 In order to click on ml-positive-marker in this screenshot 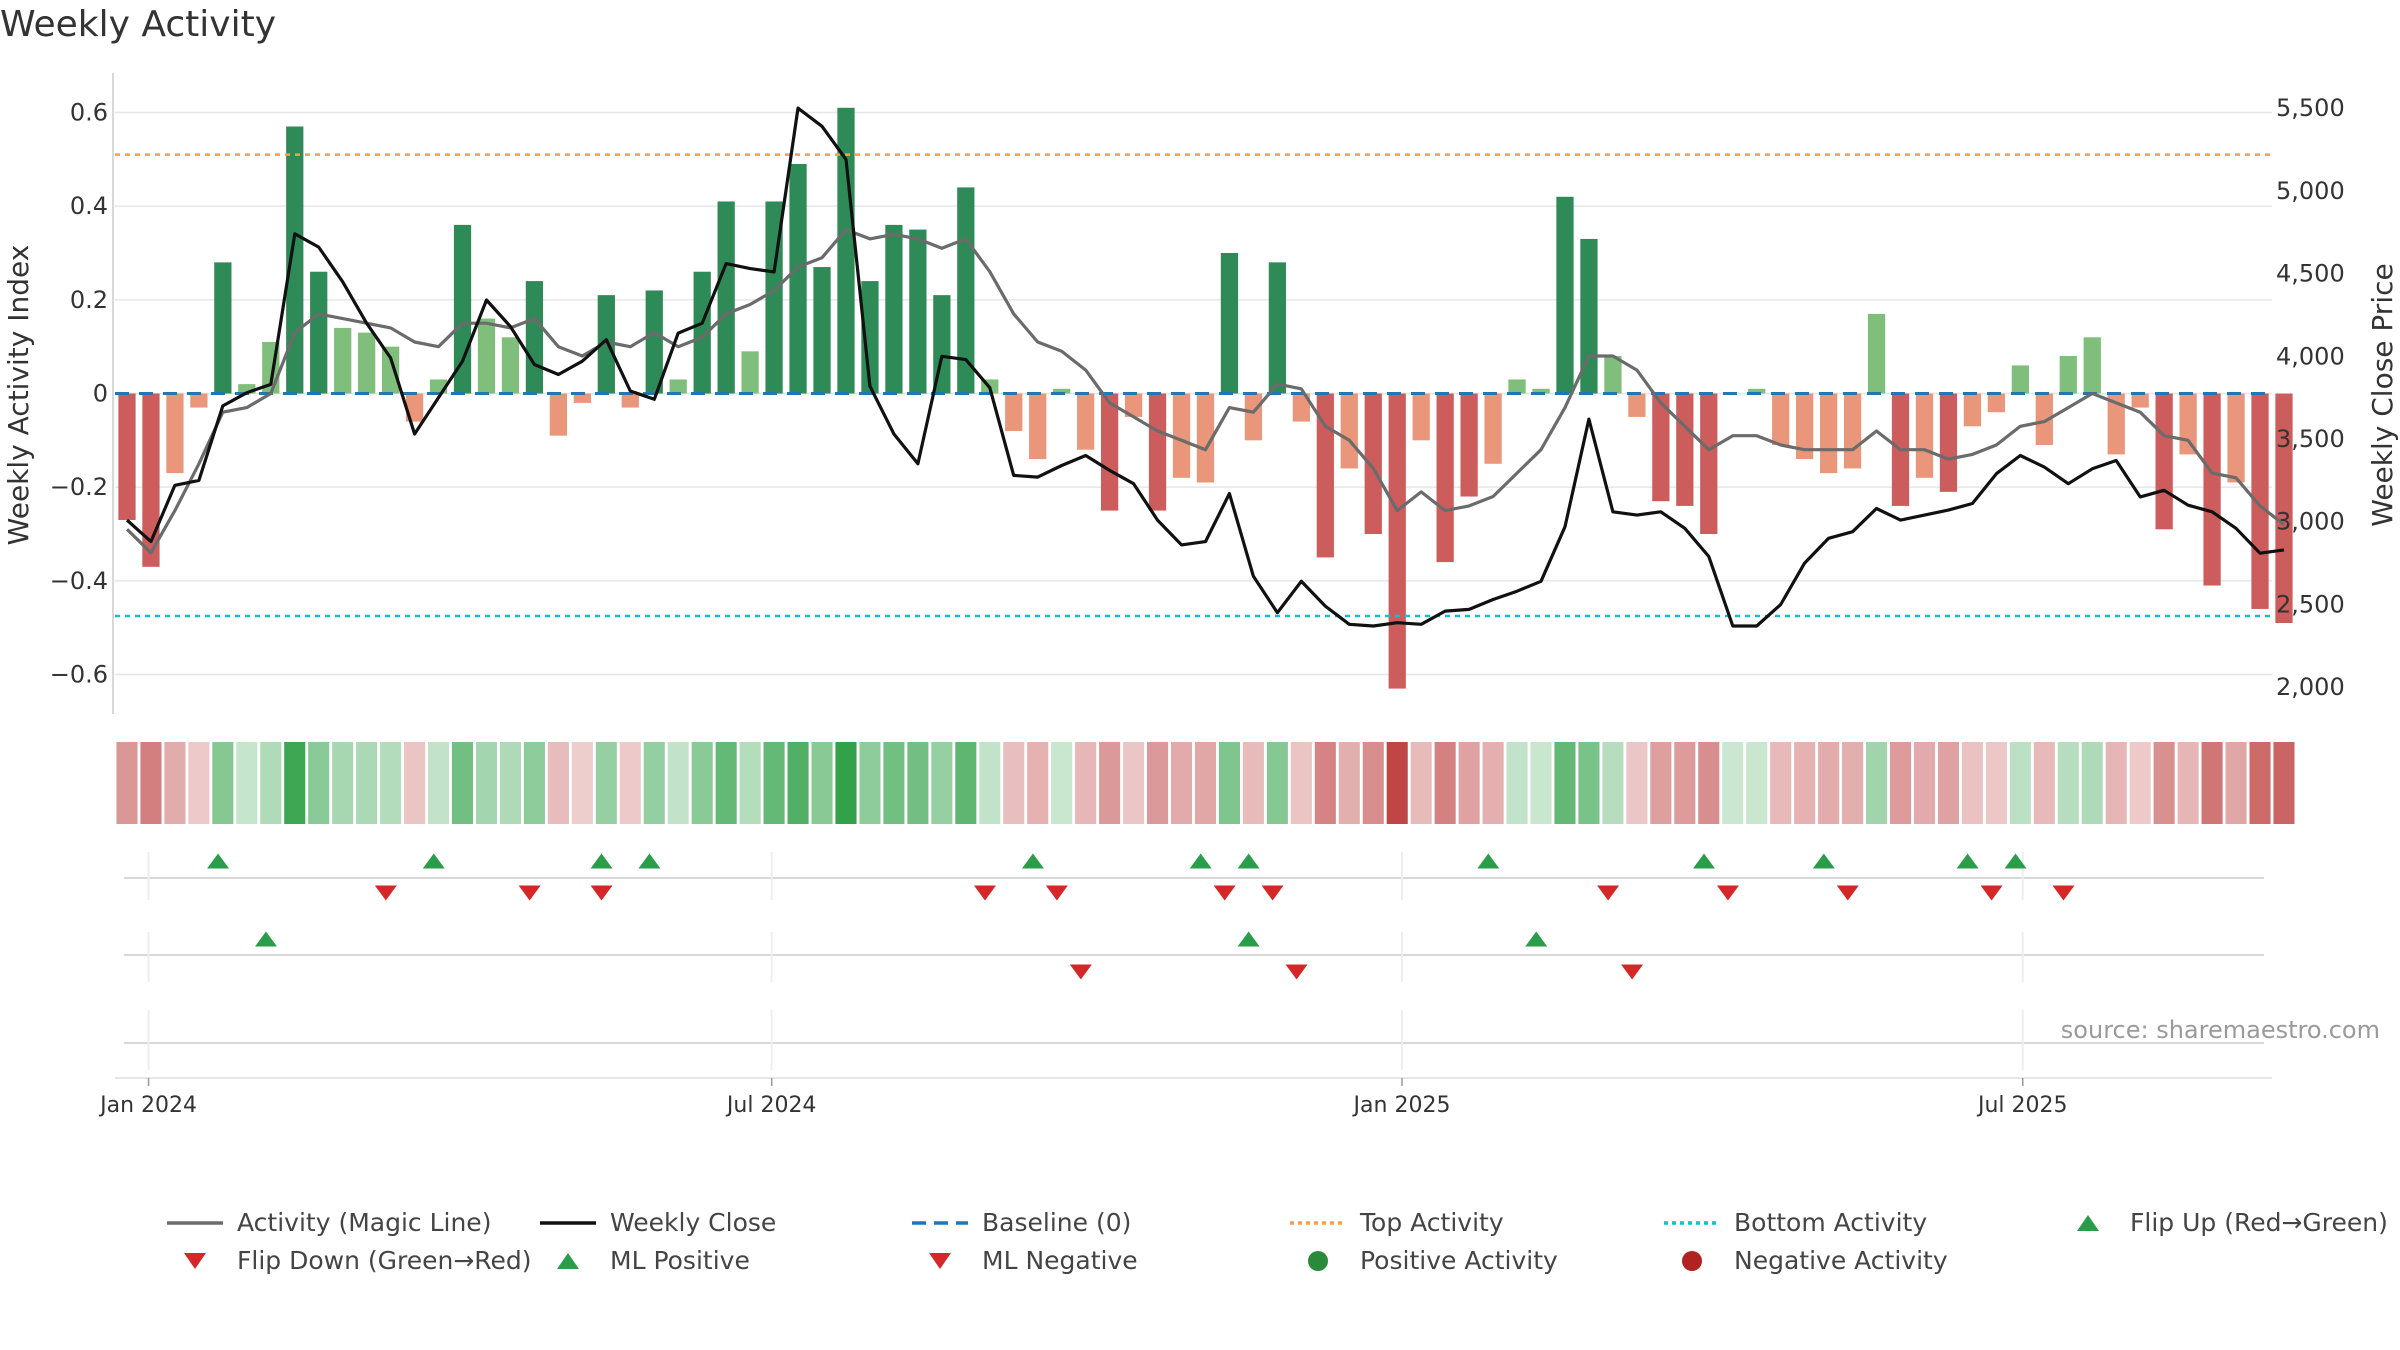, I will do `click(1248, 939)`.